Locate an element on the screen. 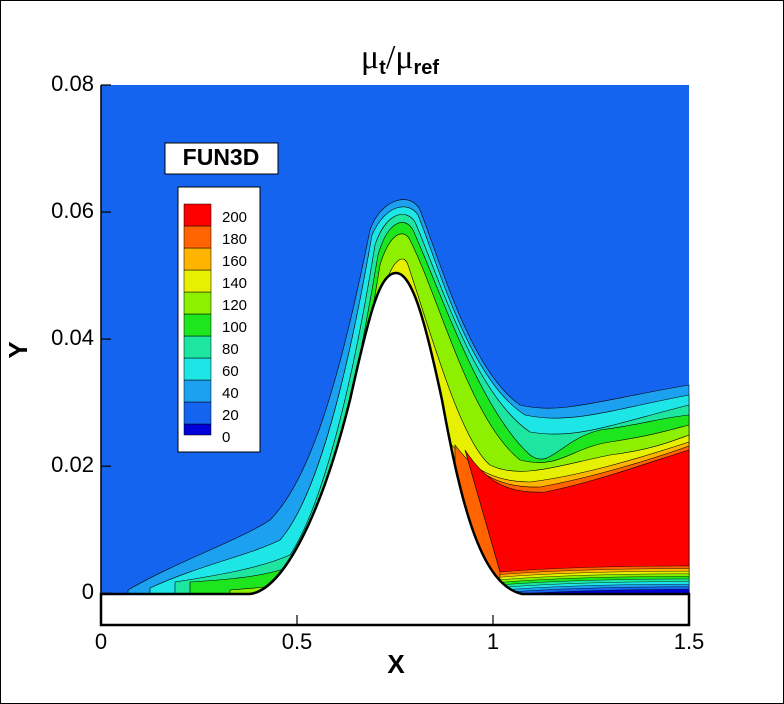 This screenshot has height=704, width=784. y-axis-label: Y is located at coordinates (18, 349).